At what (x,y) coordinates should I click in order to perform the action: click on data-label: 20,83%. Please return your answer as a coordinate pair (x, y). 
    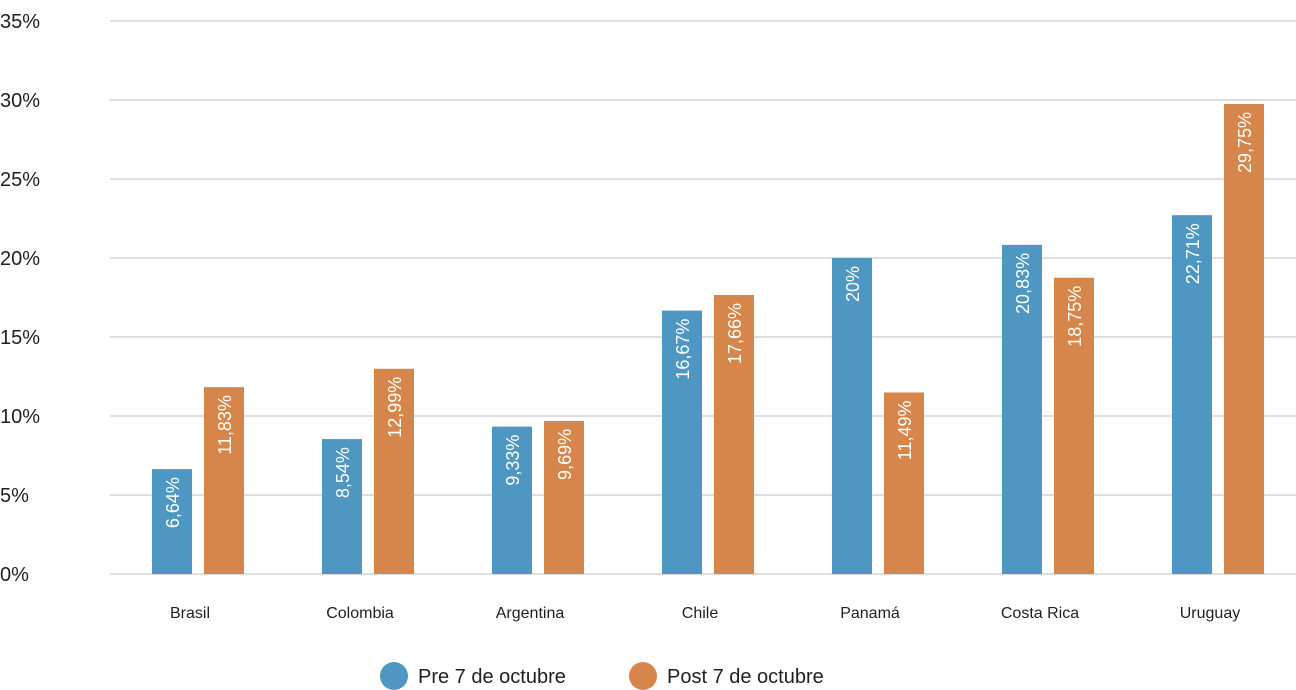
    Looking at the image, I should click on (1023, 283).